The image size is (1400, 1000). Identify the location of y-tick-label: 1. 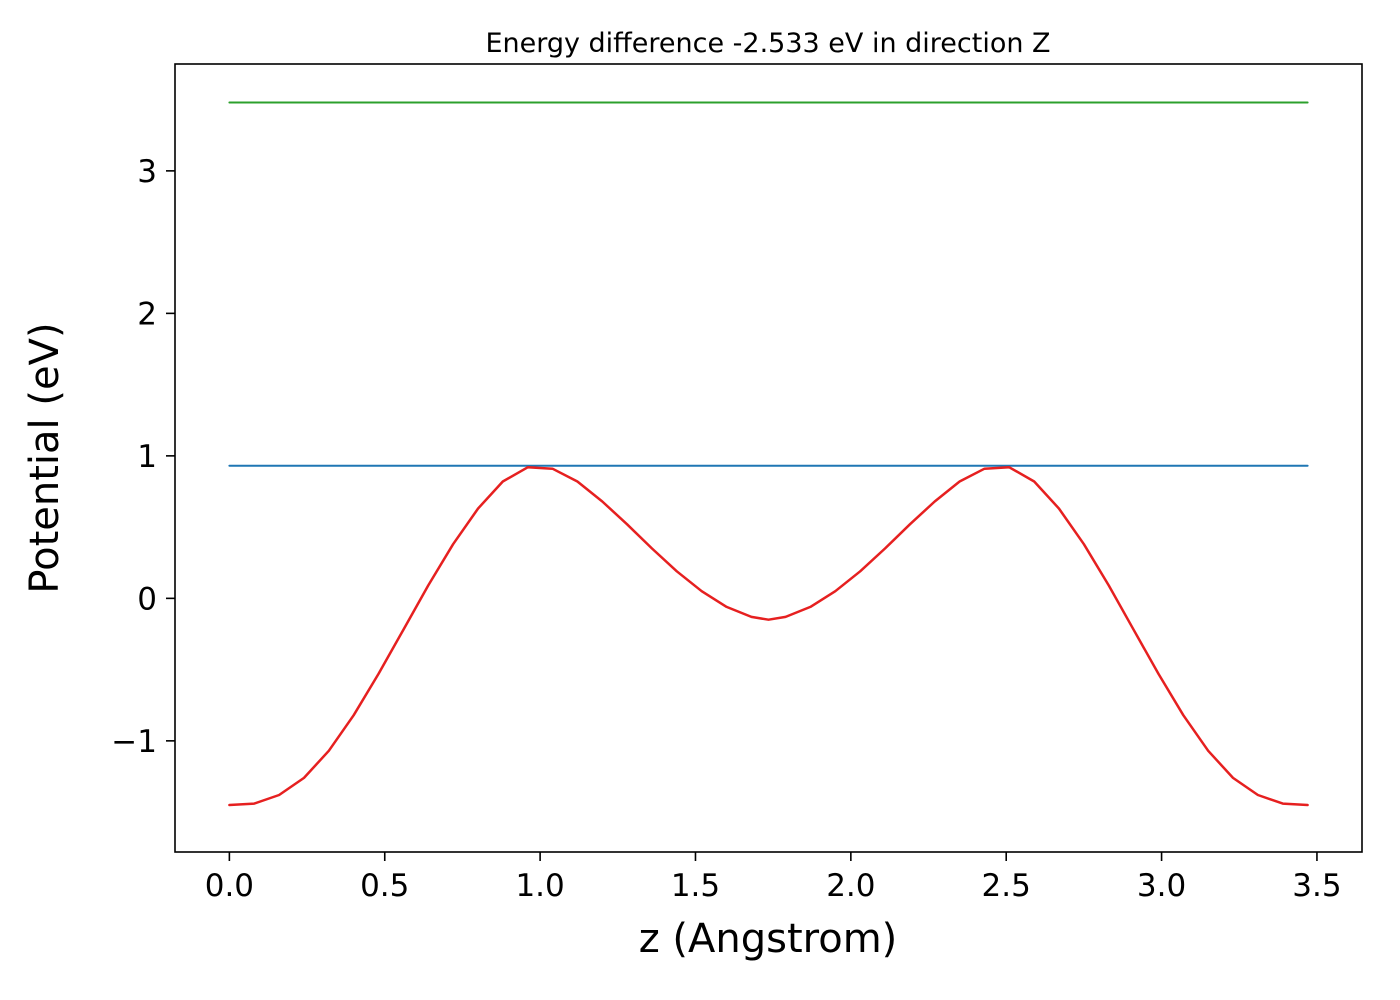
(147, 457).